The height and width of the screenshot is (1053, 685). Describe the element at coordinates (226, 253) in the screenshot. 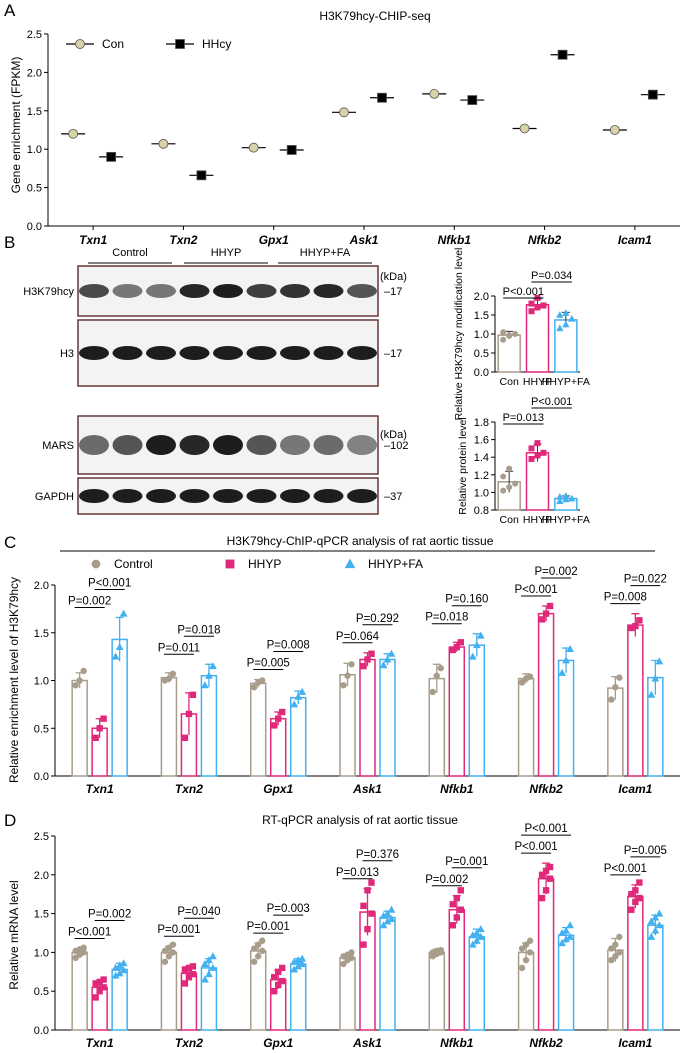

I see `blot-group-label: HHYP` at that location.